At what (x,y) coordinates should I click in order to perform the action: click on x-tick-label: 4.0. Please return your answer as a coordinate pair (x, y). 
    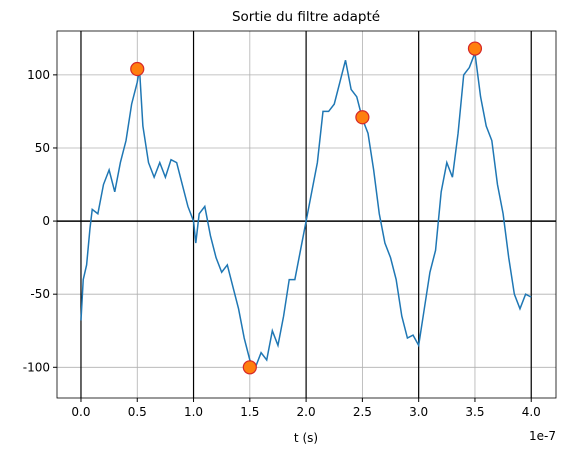
    Looking at the image, I should click on (531, 412).